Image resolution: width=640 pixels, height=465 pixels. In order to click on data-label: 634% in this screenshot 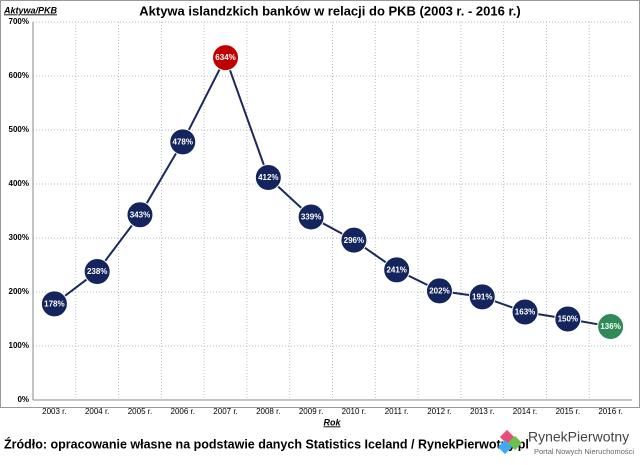, I will do `click(225, 57)`.